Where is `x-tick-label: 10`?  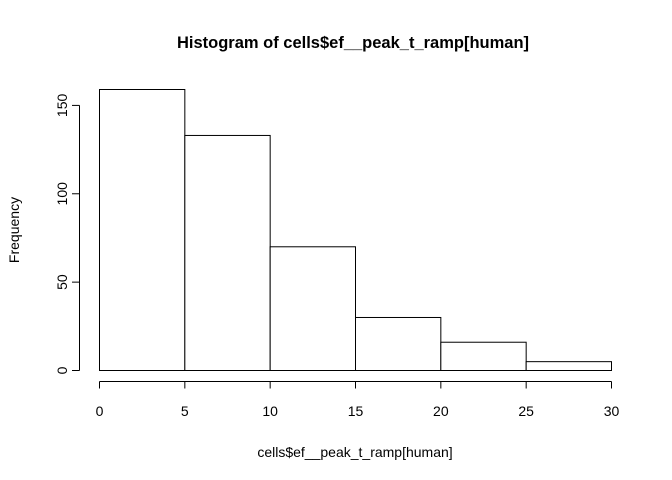
x-tick-label: 10 is located at coordinates (270, 411).